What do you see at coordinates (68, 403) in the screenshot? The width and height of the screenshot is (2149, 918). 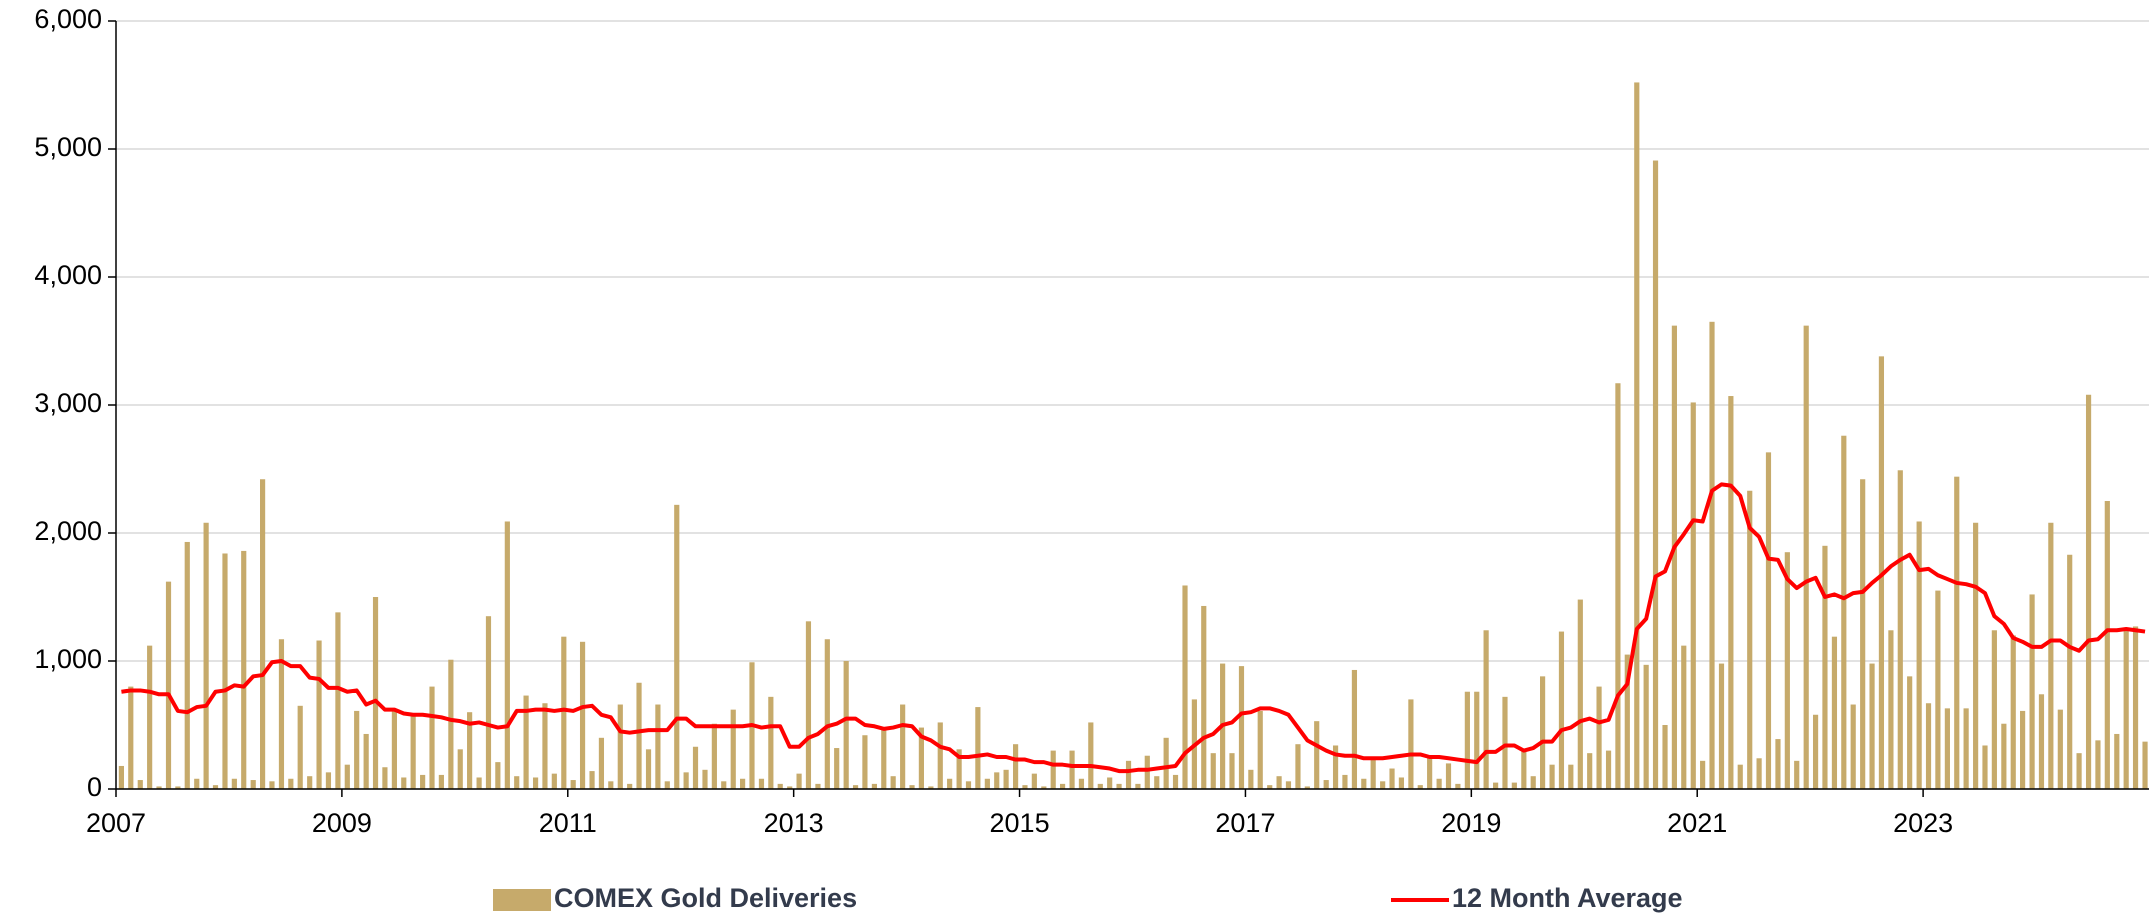 I see `y-tick-label: 3,000` at bounding box center [68, 403].